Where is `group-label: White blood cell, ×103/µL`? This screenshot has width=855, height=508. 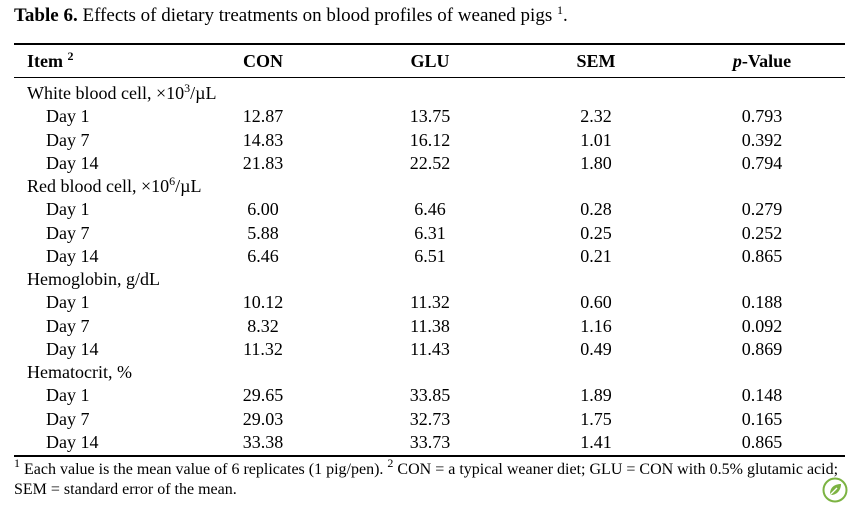 group-label: White blood cell, ×103/µL is located at coordinates (122, 93).